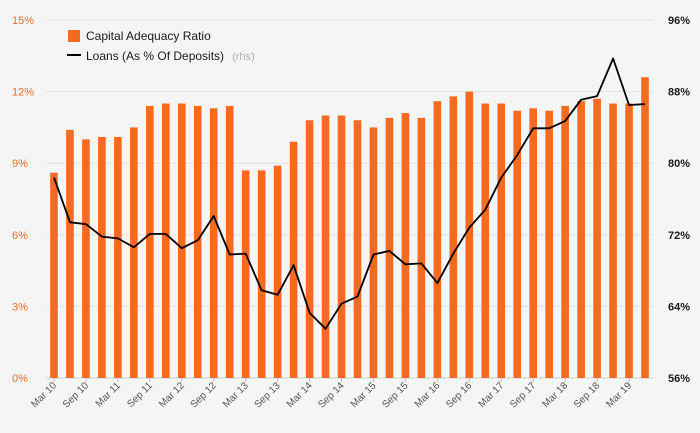  Describe the element at coordinates (20, 236) in the screenshot. I see `y-left-tick-label: 6%` at that location.